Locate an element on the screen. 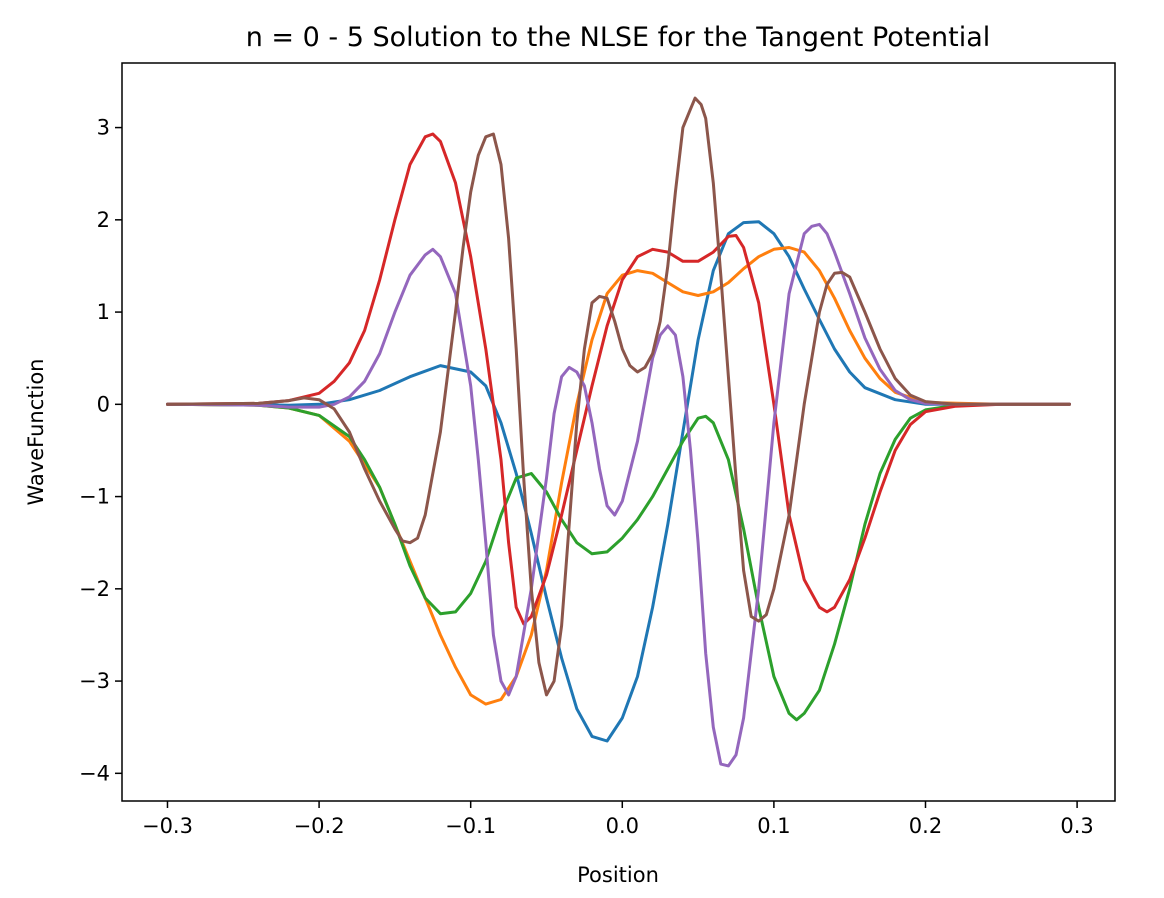 Image resolution: width=1164 pixels, height=898 pixels. y-tick-label: 0 is located at coordinates (103, 404).